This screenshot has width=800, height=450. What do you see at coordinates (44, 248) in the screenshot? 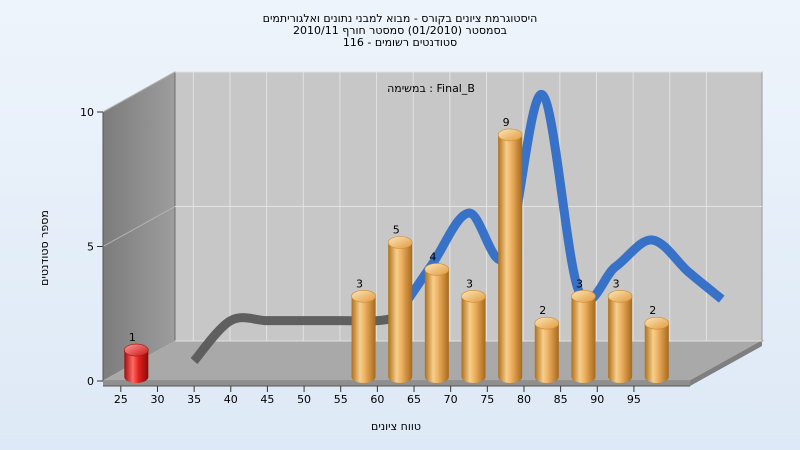
I see `y-axis-label: מספר סטודנטים` at bounding box center [44, 248].